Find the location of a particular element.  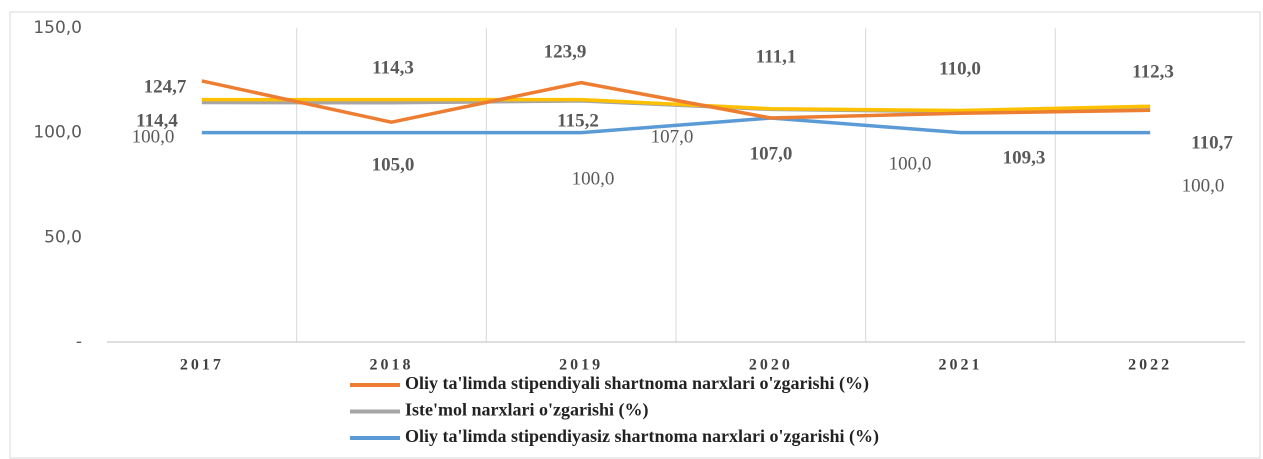

value-label: 109,3 is located at coordinates (1024, 157).